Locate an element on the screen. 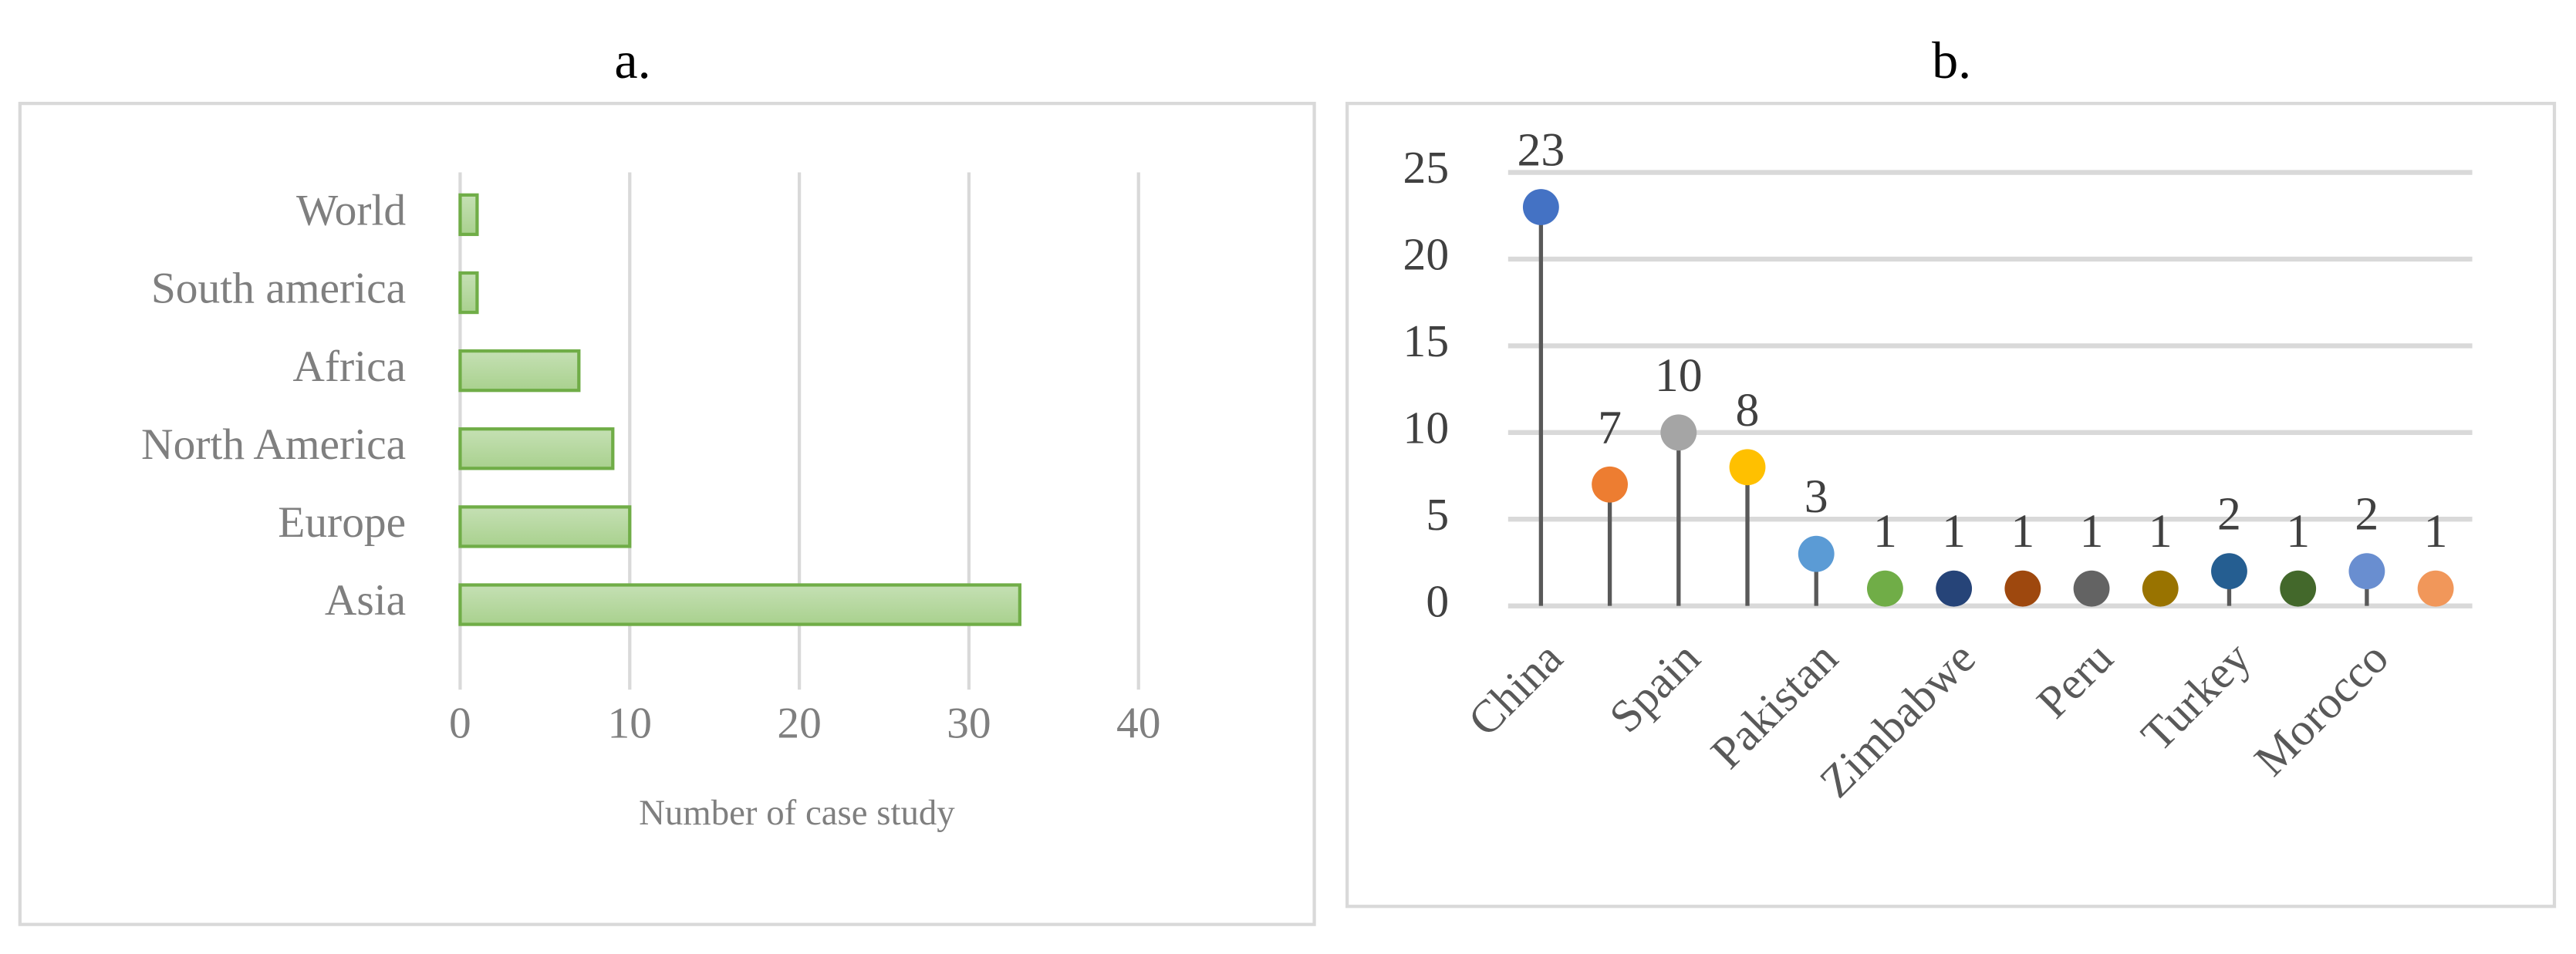 This screenshot has height=954, width=2576. y-tick-label: 10 is located at coordinates (1426, 427).